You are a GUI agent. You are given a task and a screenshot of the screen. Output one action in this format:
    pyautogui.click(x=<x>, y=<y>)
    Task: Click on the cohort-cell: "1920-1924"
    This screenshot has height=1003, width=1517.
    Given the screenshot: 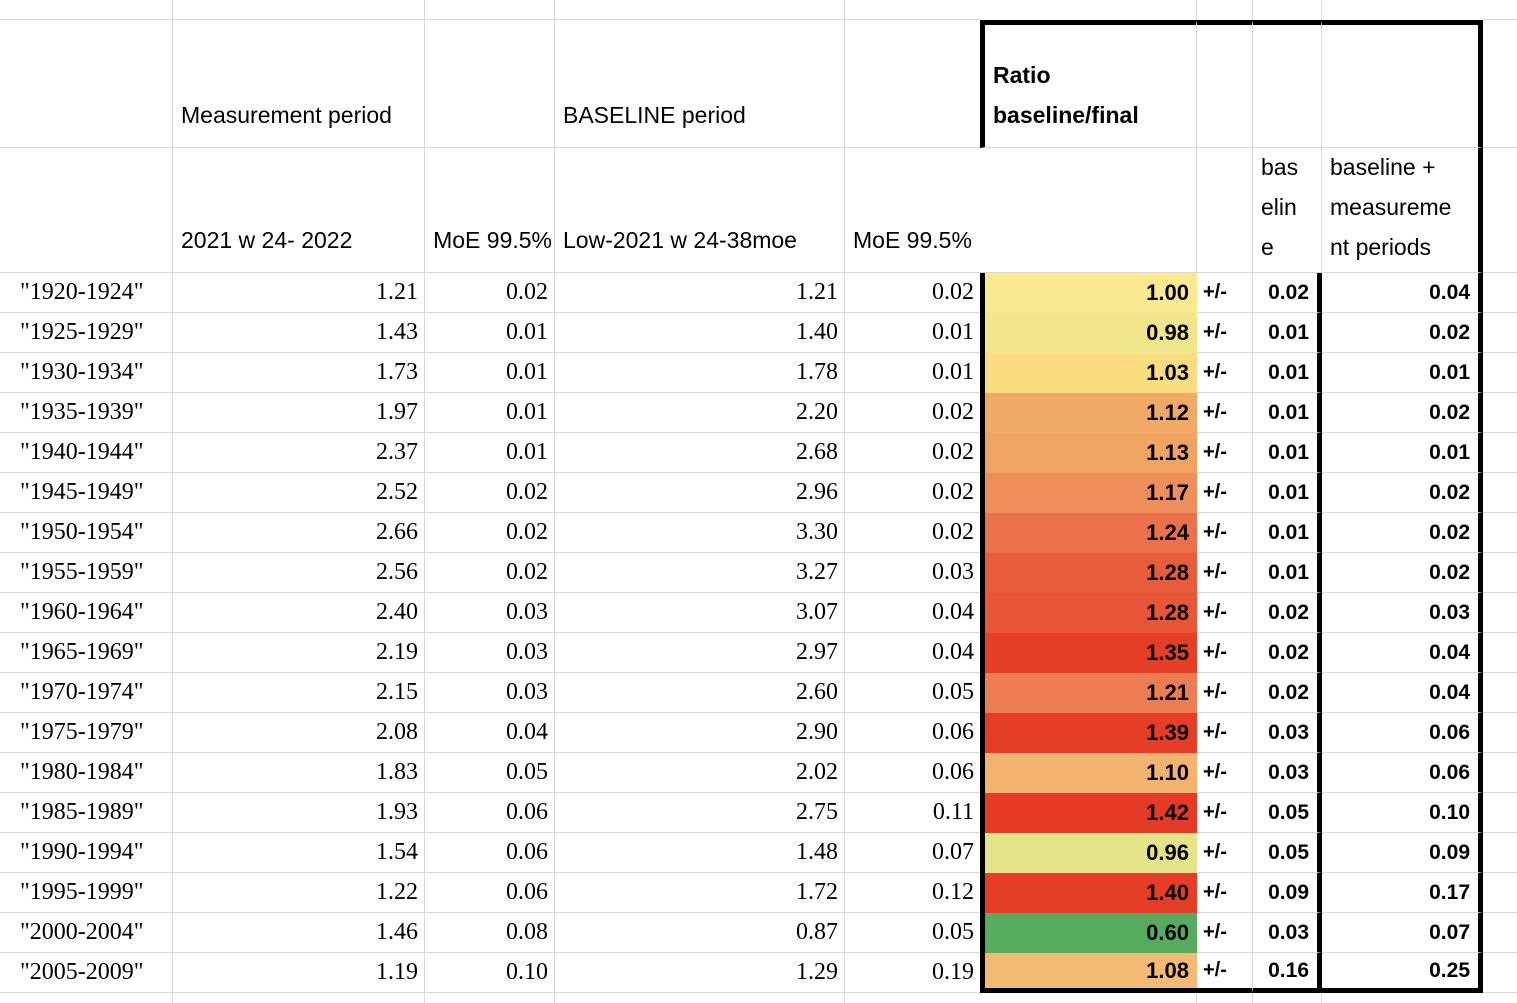 What is the action you would take?
    pyautogui.click(x=86, y=293)
    